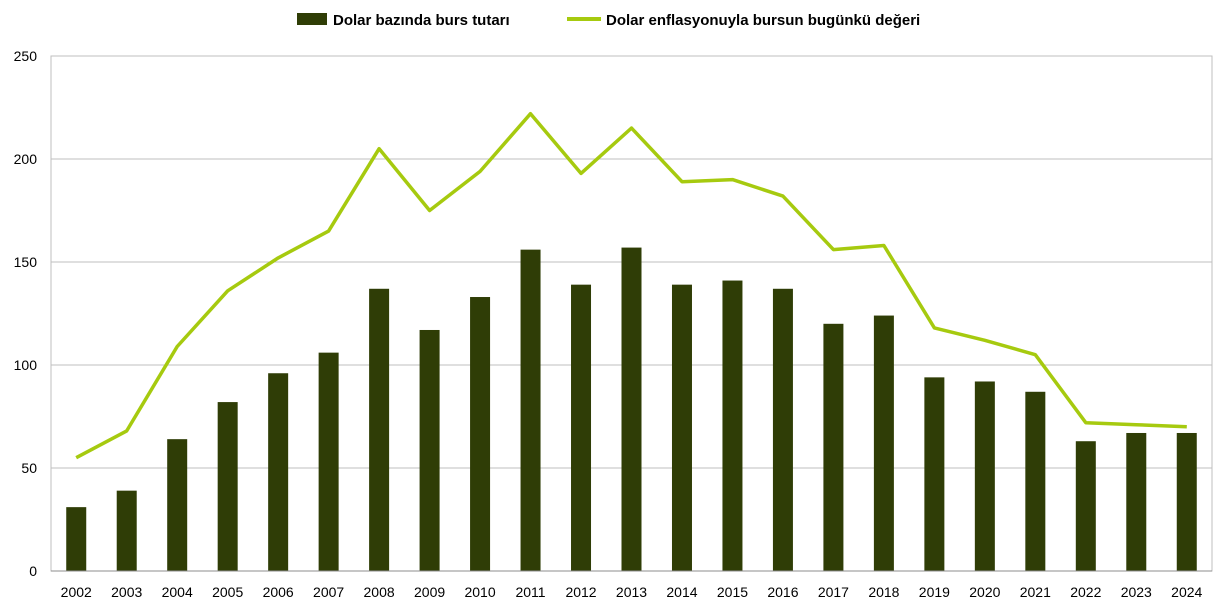  I want to click on x-tick-label: 2016, so click(782, 592).